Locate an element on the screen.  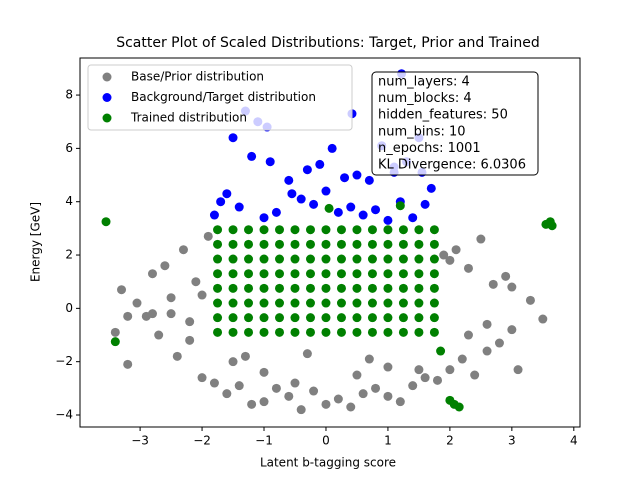
y-tick-label: 0 is located at coordinates (69, 308).